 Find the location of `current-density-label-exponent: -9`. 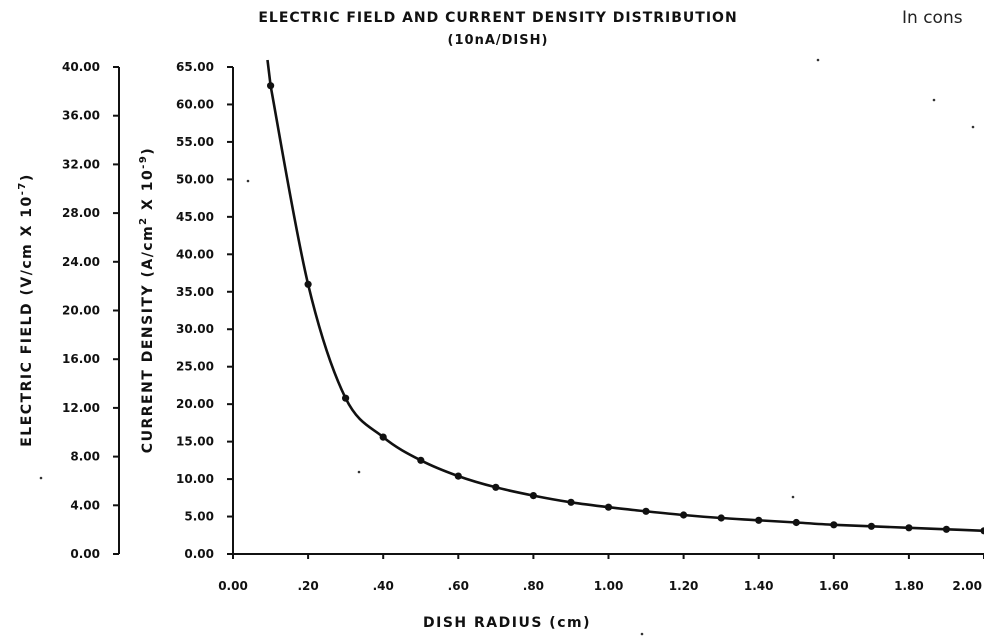

current-density-label-exponent: -9 is located at coordinates (143, 162).